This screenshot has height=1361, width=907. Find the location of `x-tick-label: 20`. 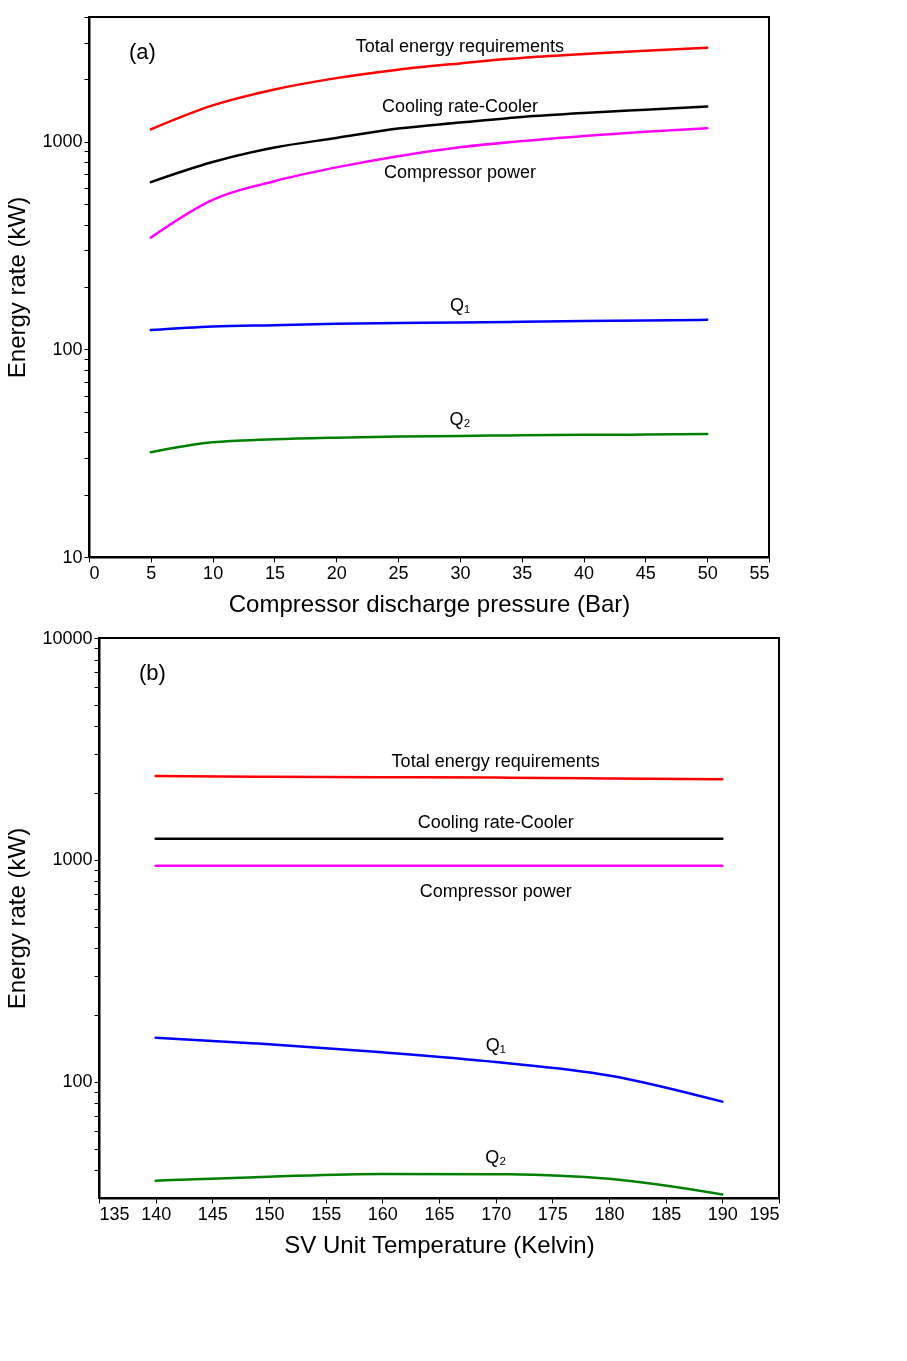

x-tick-label: 20 is located at coordinates (336, 572).